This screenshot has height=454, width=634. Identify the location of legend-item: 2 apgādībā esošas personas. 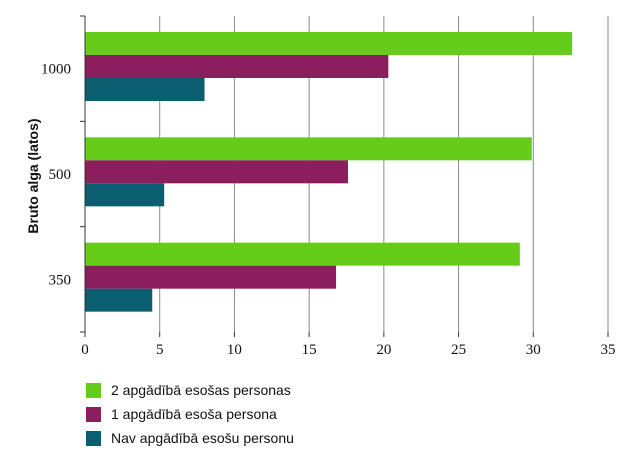
(190, 390).